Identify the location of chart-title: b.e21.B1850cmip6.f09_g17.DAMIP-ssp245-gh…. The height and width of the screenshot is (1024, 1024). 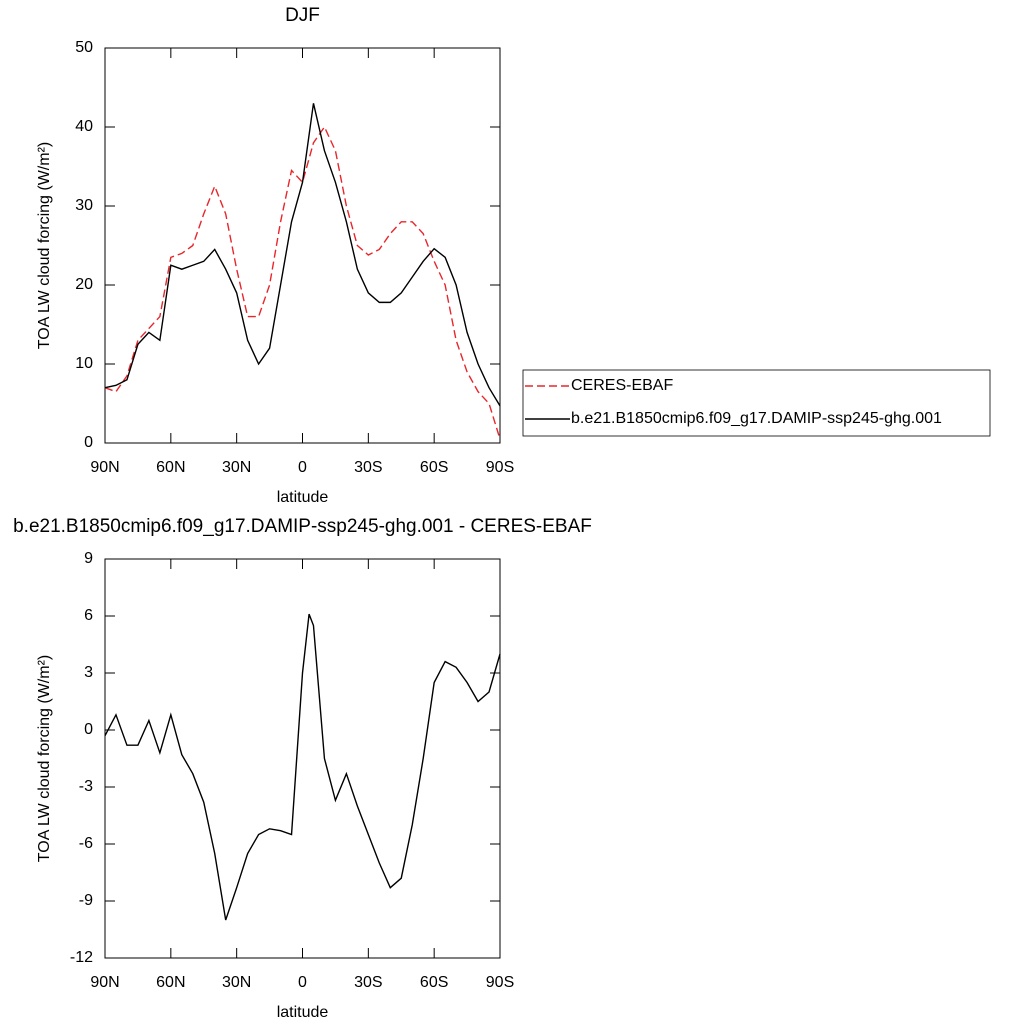
(302, 526).